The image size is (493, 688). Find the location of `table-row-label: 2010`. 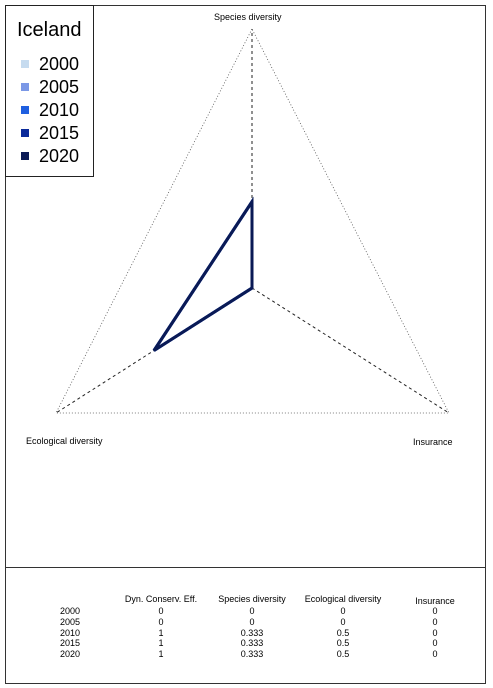

table-row-label: 2010 is located at coordinates (70, 633).